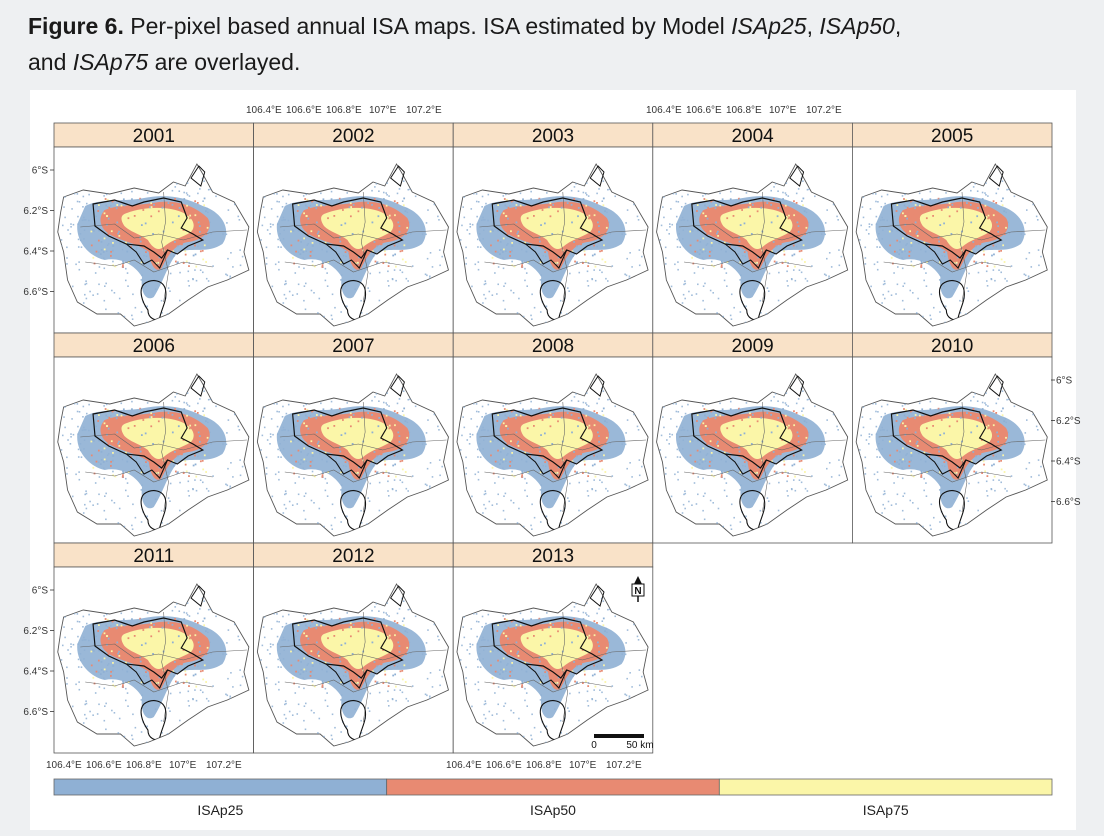 The height and width of the screenshot is (836, 1104). What do you see at coordinates (110, 62) in the screenshot?
I see `caption-model-3: ISAp75` at bounding box center [110, 62].